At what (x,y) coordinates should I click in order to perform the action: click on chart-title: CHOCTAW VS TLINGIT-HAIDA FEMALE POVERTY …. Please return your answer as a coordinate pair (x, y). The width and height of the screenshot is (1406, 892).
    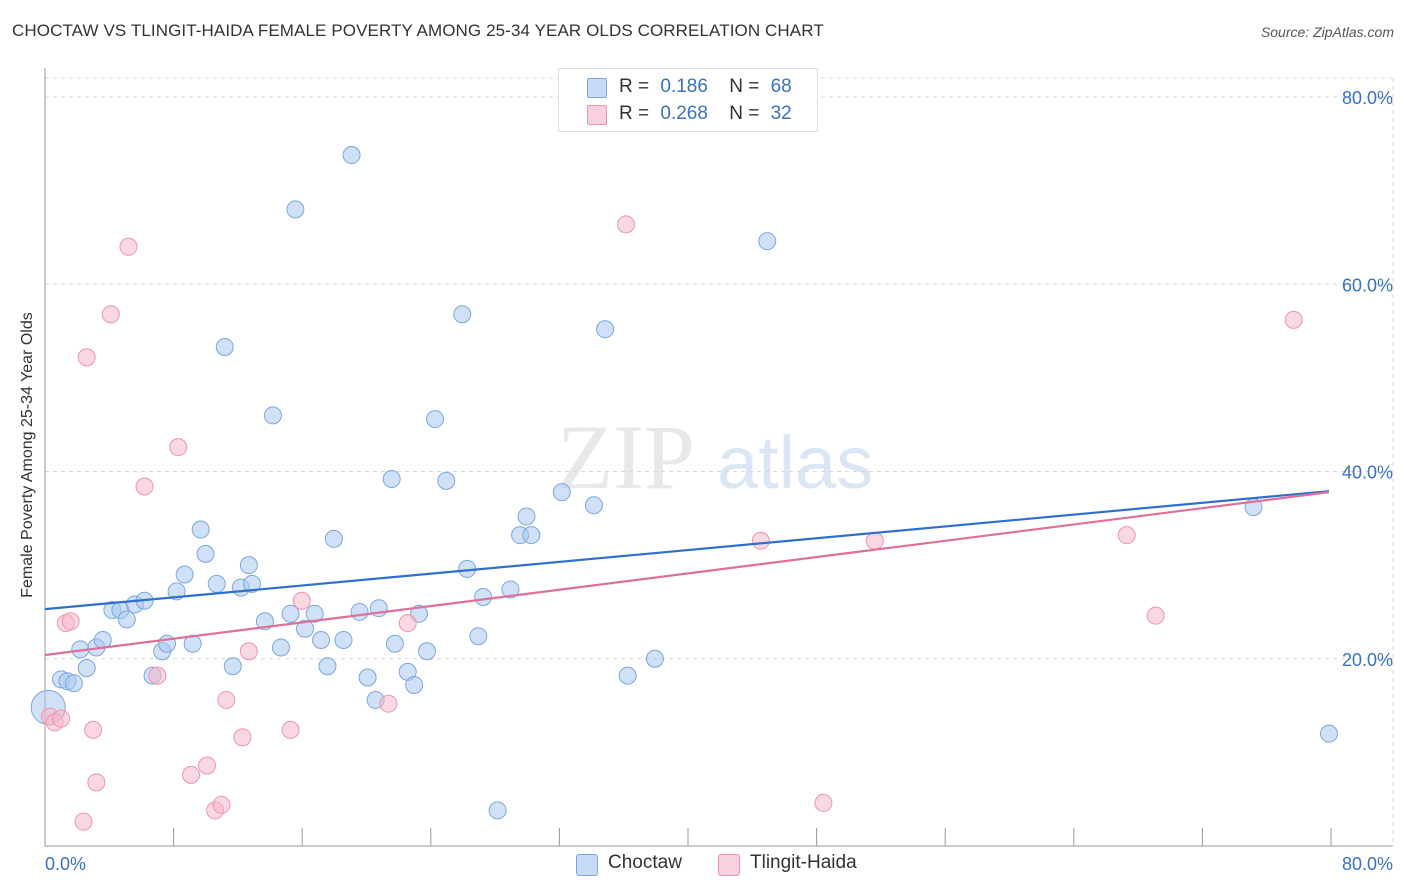
    Looking at the image, I should click on (418, 30).